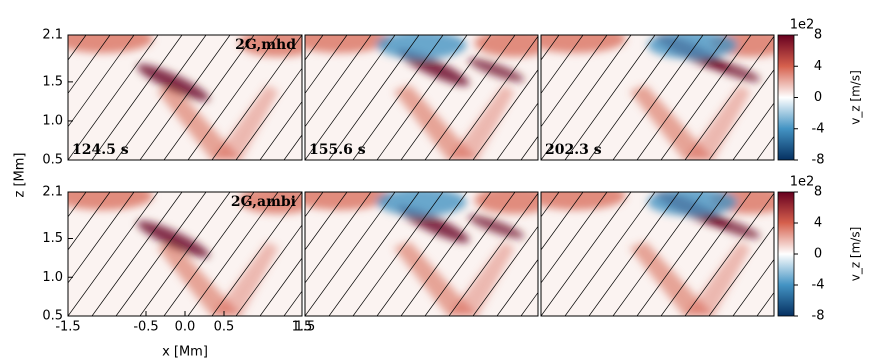 This screenshot has height=363, width=872. Describe the element at coordinates (185, 327) in the screenshot. I see `x-tick-label: 0.0` at that location.